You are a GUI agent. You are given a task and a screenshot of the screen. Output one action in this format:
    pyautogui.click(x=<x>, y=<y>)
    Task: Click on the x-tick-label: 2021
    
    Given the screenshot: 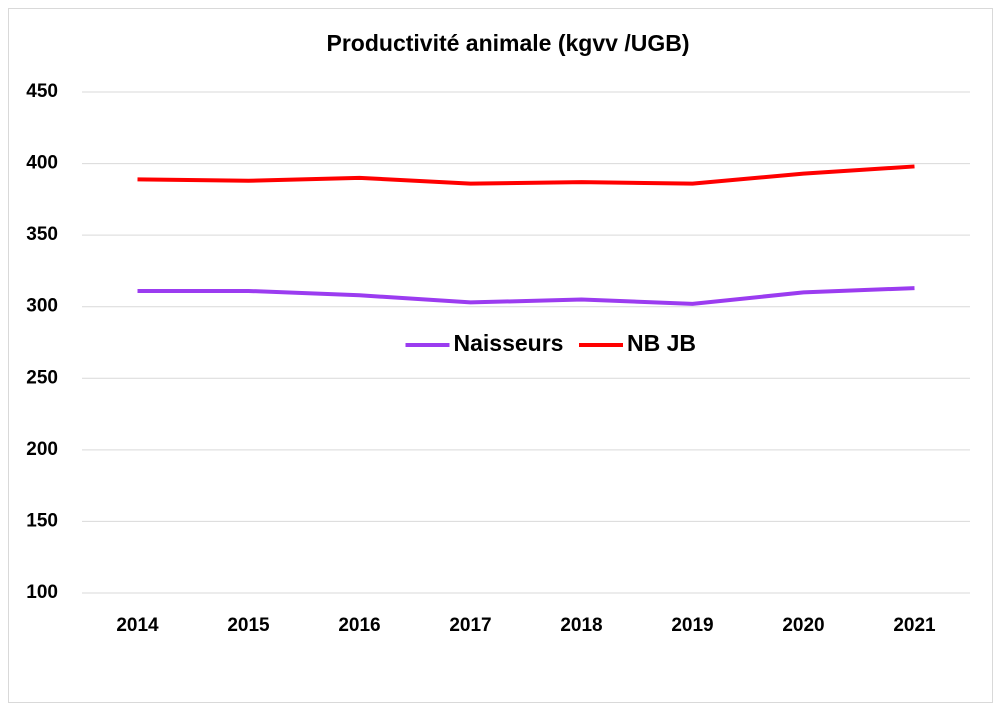 What is the action you would take?
    pyautogui.click(x=914, y=625)
    